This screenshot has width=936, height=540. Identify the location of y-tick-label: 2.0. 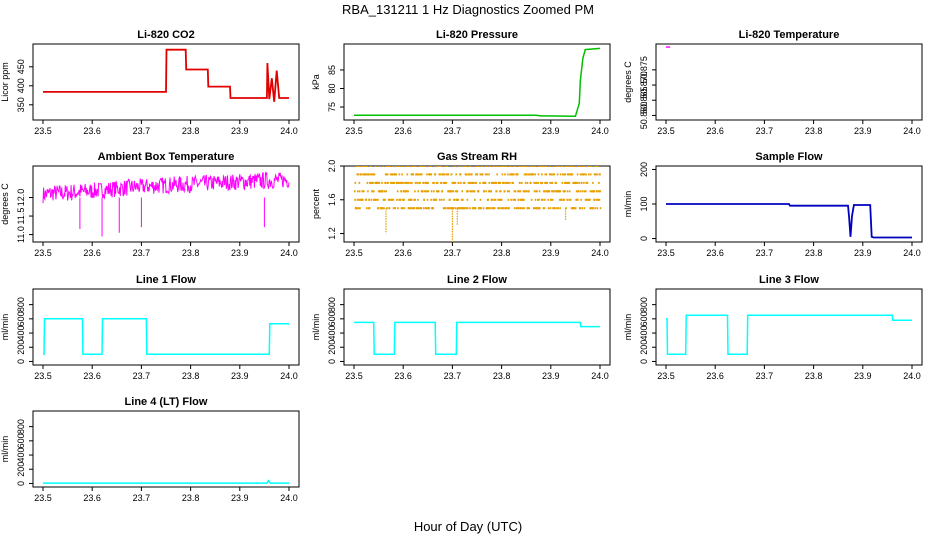
(332, 166).